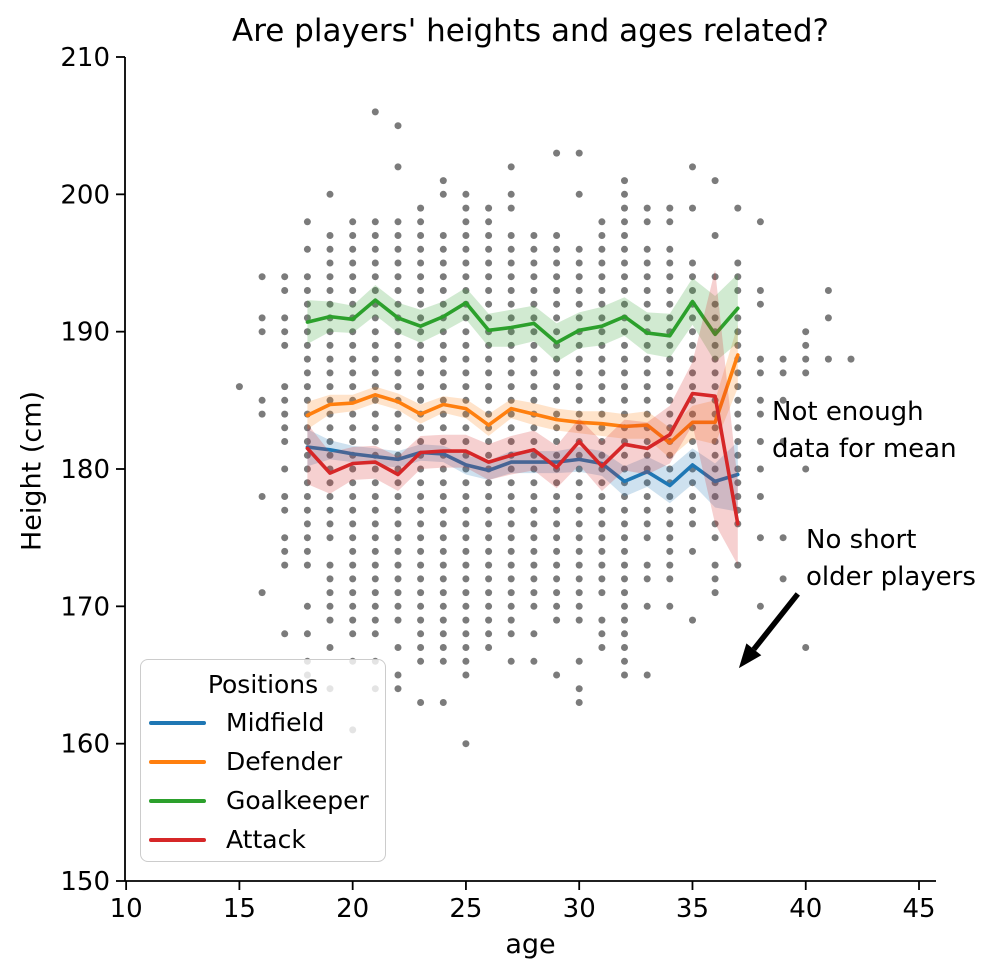 Image resolution: width=1000 pixels, height=980 pixels. Describe the element at coordinates (805, 909) in the screenshot. I see `x-tick-label: 40` at that location.